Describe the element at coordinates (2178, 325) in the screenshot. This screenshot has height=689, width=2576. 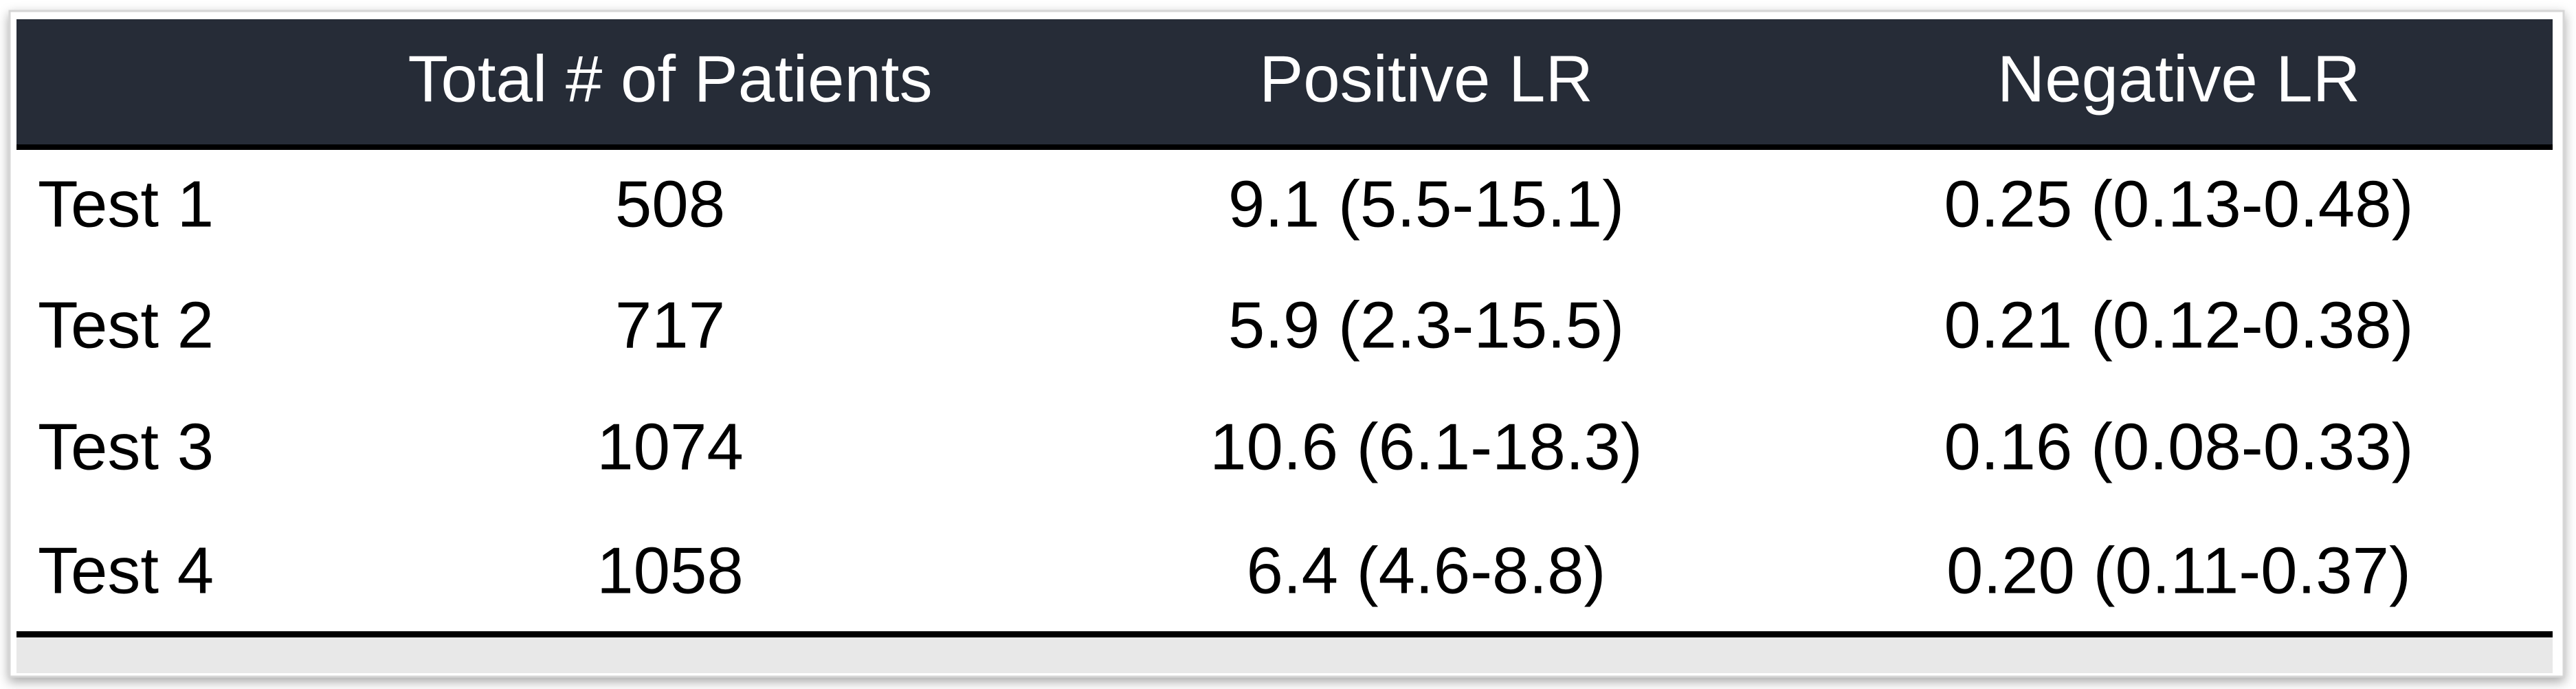
I see `table-cell: 0.21 (0.12-0.38)` at that location.